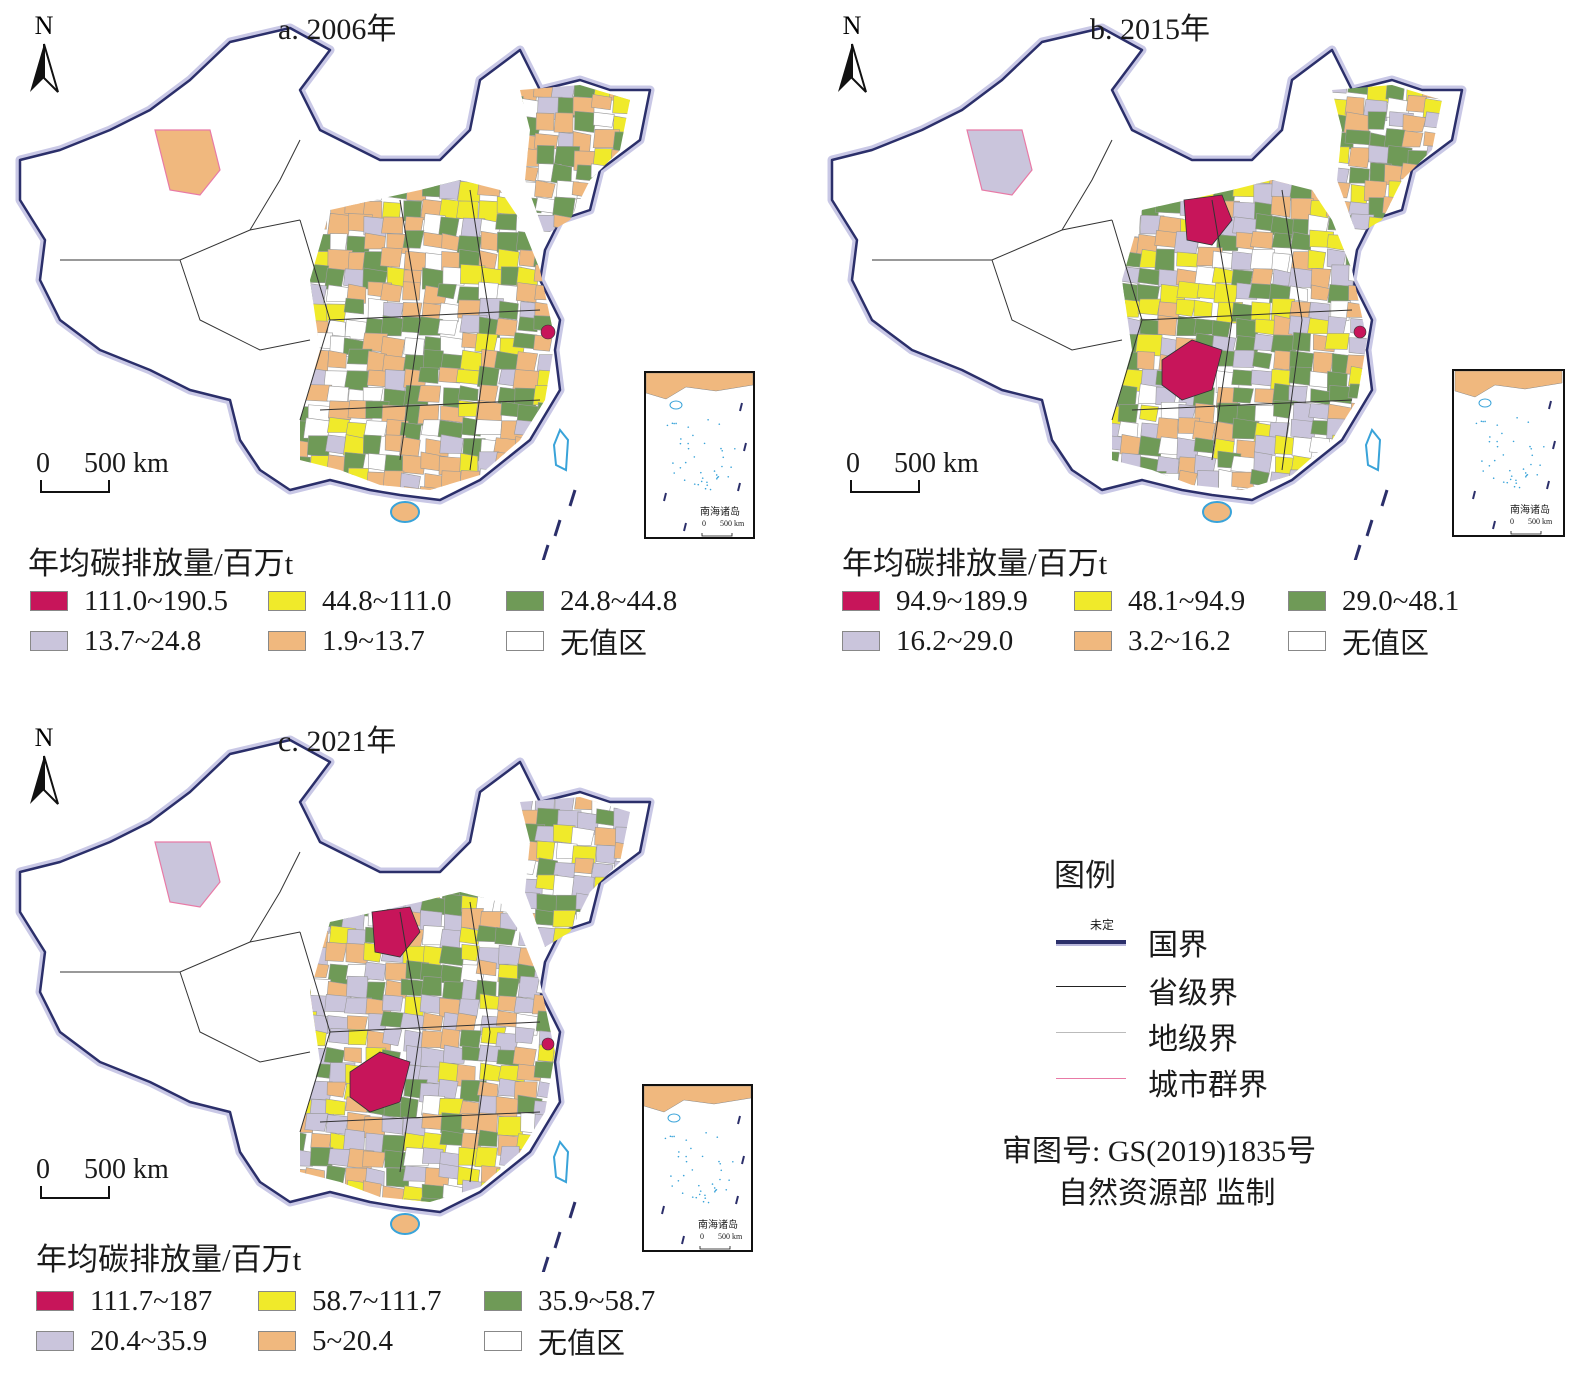 Image resolution: width=1595 pixels, height=1382 pixels. I want to click on urban-agglomeration-boundary-line-icon, so click(1091, 1078).